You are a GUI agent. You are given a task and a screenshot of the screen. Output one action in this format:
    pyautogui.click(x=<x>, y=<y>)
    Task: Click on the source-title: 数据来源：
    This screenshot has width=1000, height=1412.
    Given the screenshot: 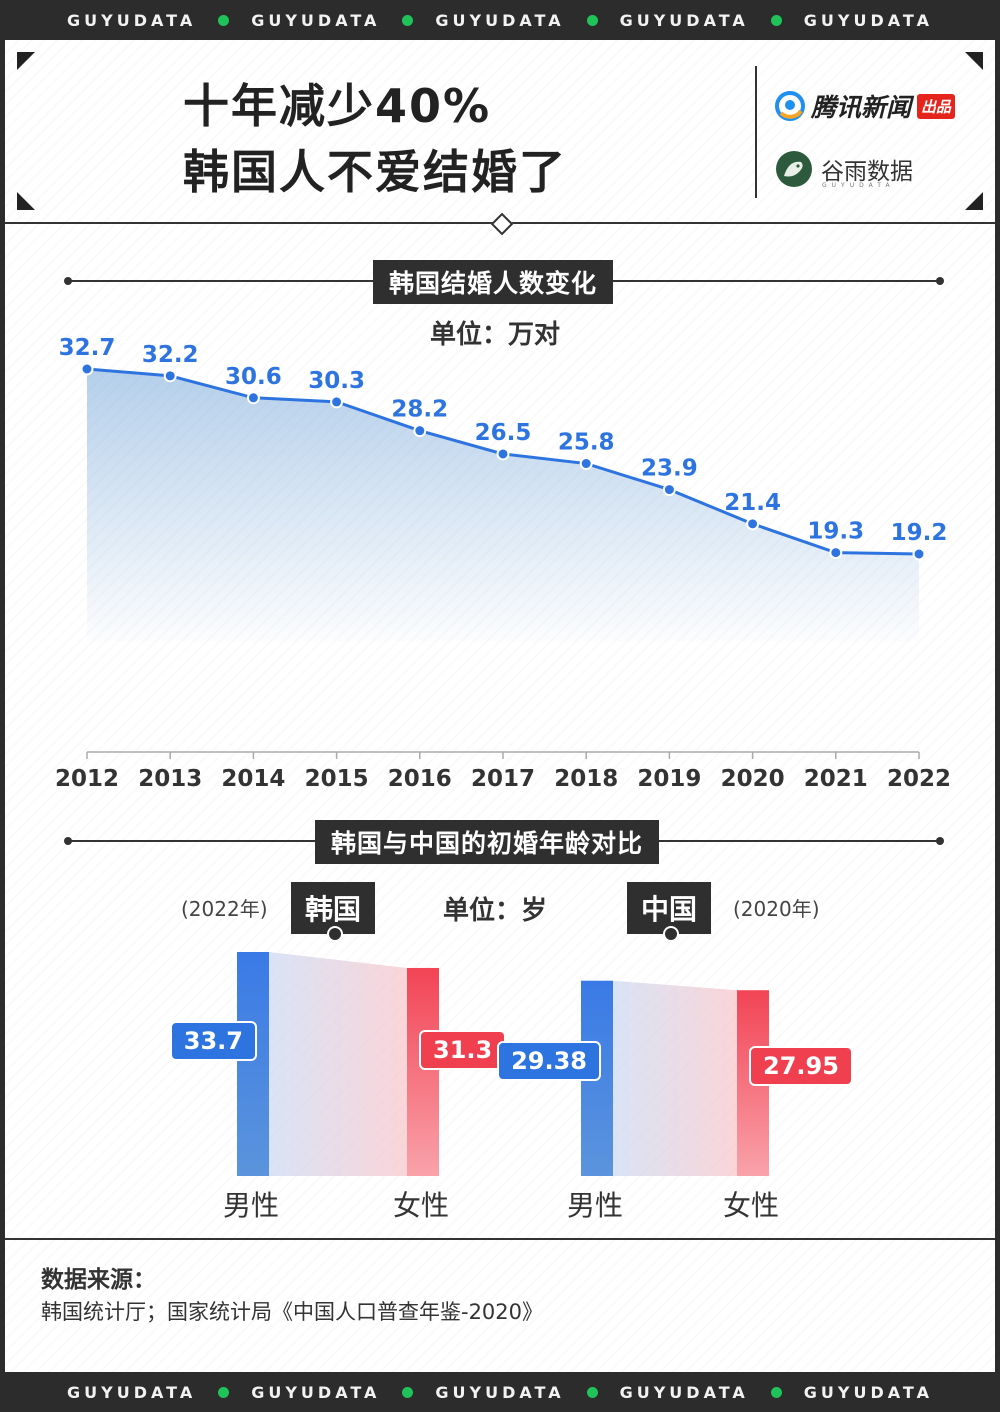 What is the action you would take?
    pyautogui.click(x=98, y=1280)
    